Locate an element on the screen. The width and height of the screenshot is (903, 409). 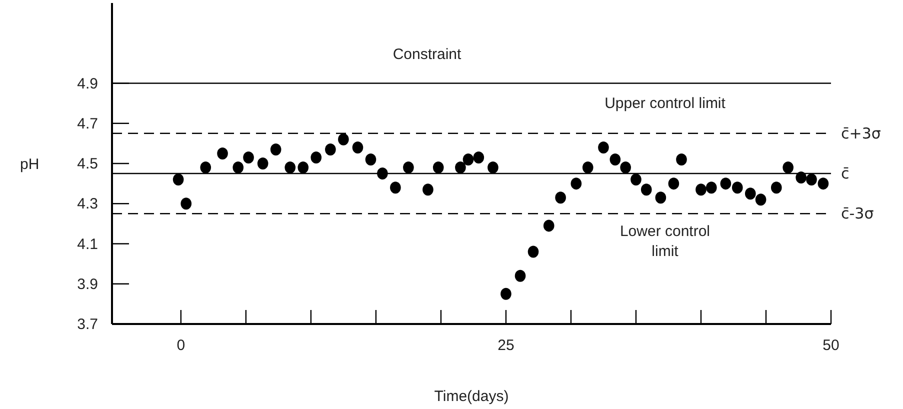
y-tick-label: 4.5 is located at coordinates (87, 164).